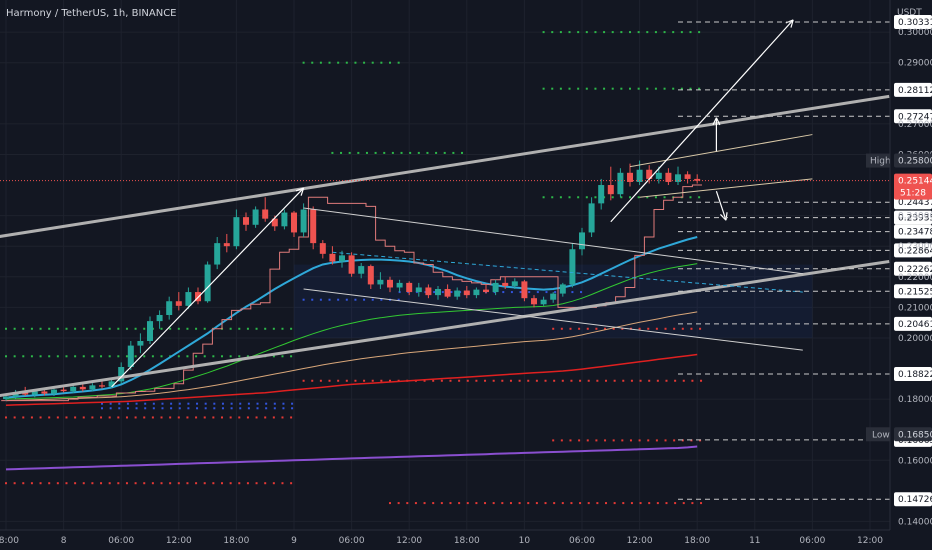 Image resolution: width=932 pixels, height=550 pixels. I want to click on y-tick-label: 0.21000, so click(915, 308).